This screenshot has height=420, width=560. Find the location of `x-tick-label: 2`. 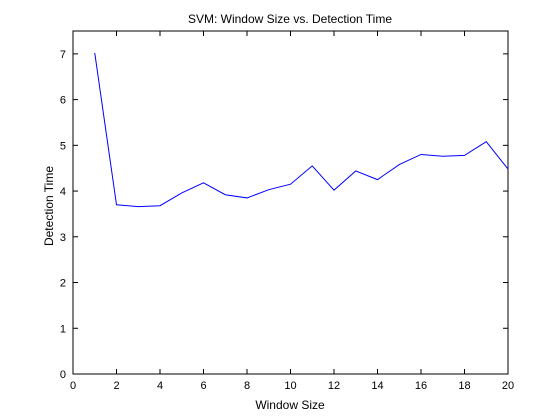

x-tick-label: 2 is located at coordinates (116, 386).